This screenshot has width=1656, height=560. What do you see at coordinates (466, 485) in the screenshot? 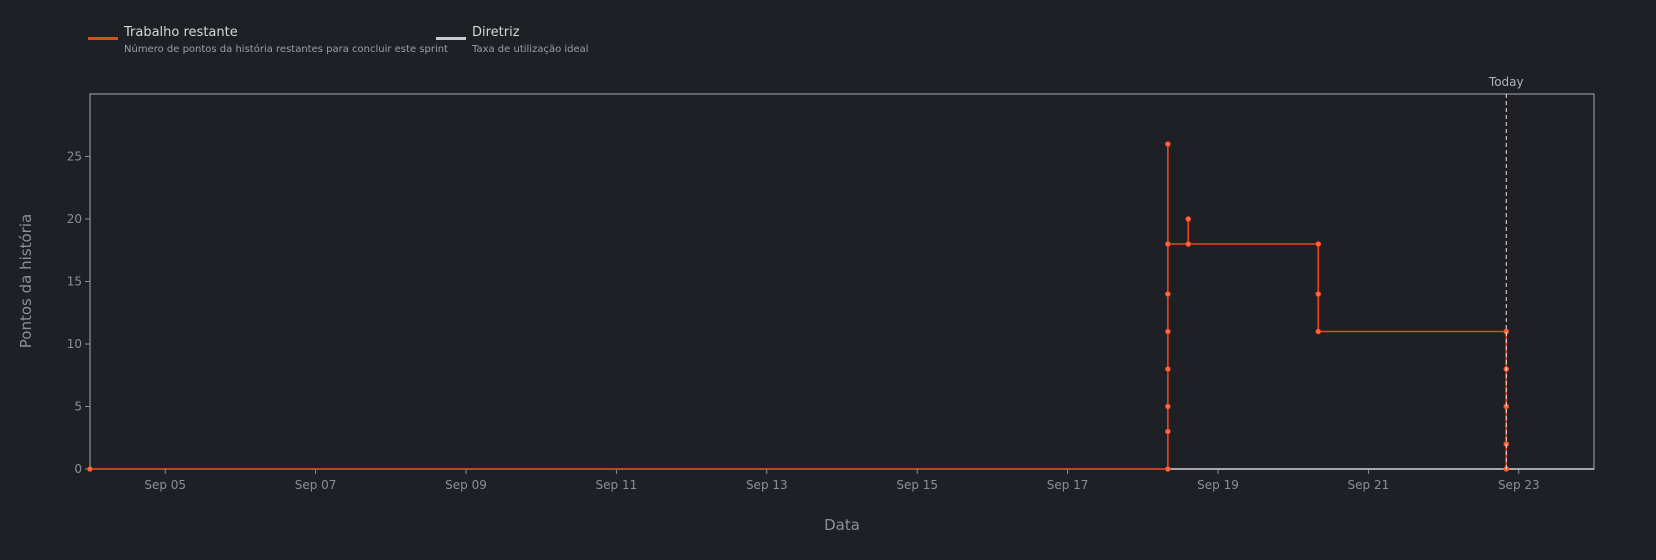
I see `x-tick-label: Sep 09` at bounding box center [466, 485].